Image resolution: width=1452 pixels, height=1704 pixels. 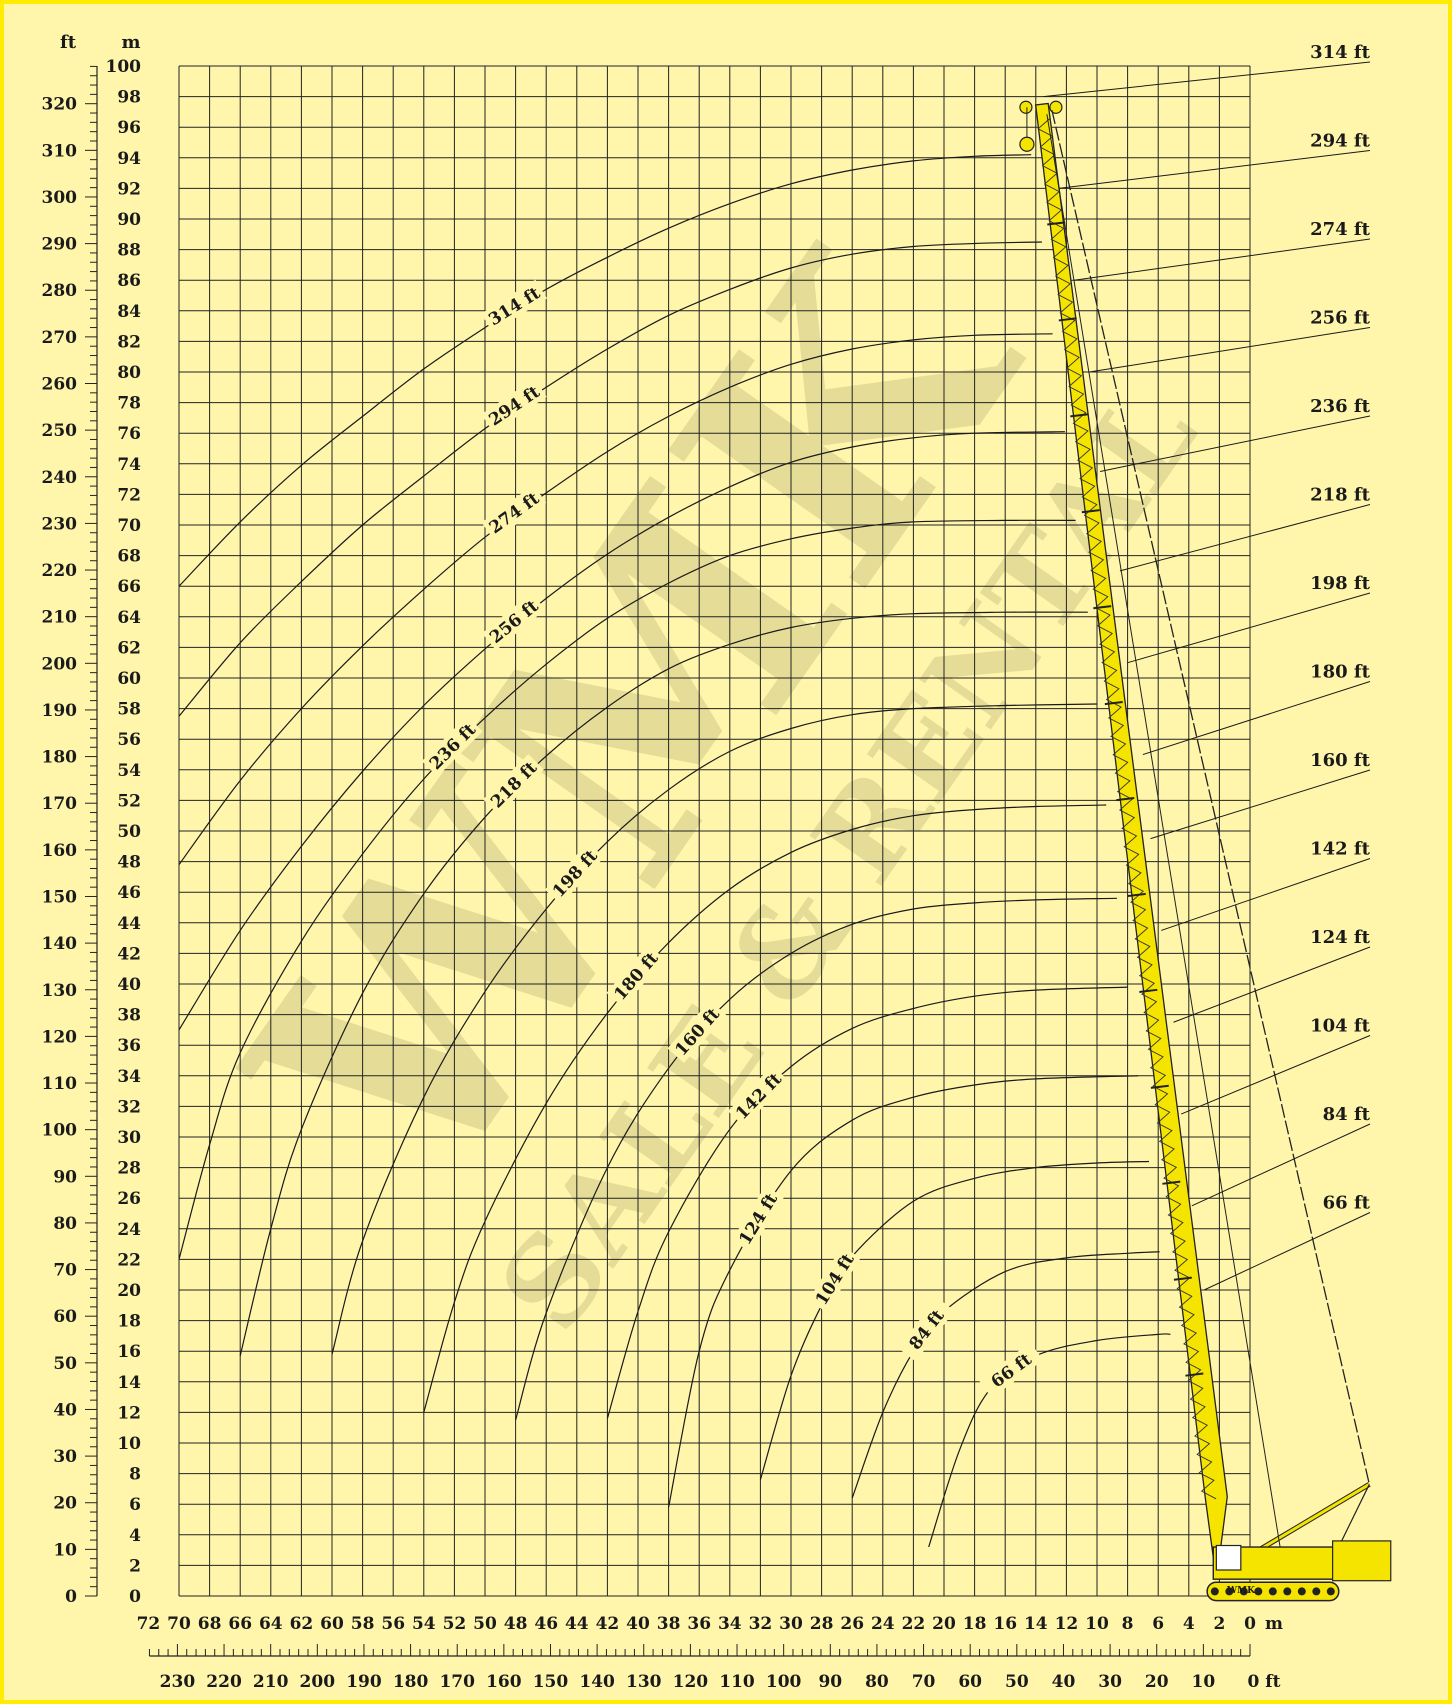 I want to click on x-m-tick-label: 40, so click(x=638, y=1624).